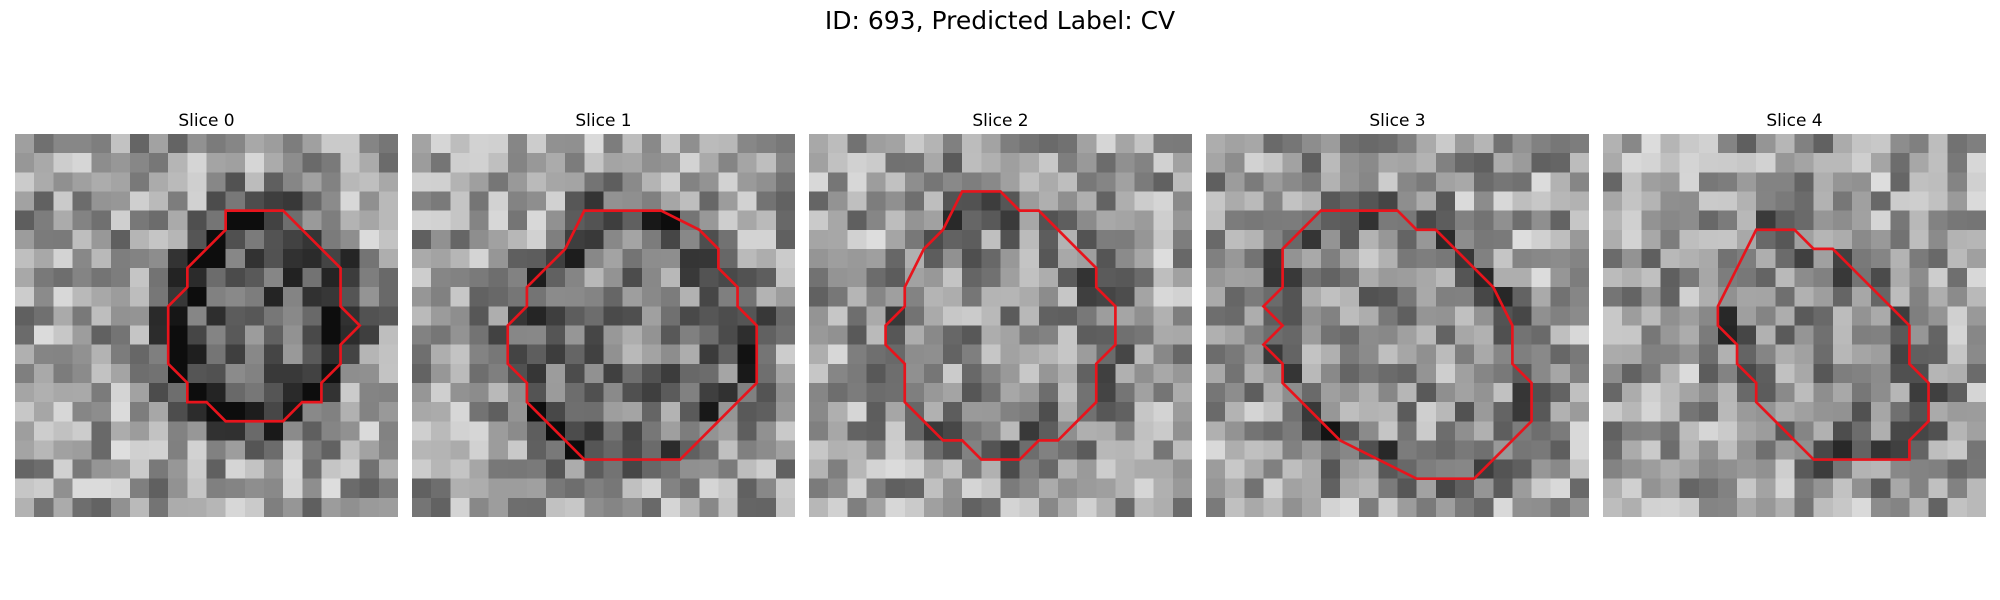 Image resolution: width=2000 pixels, height=600 pixels. Describe the element at coordinates (603, 121) in the screenshot. I see `slice-title: Slice 1` at that location.